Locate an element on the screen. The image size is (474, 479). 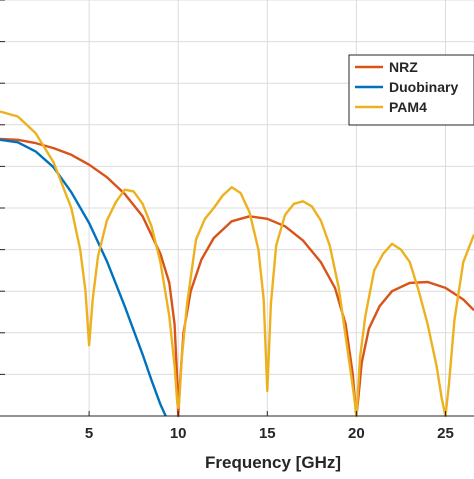
x-tick-label: 25 is located at coordinates (445, 433).